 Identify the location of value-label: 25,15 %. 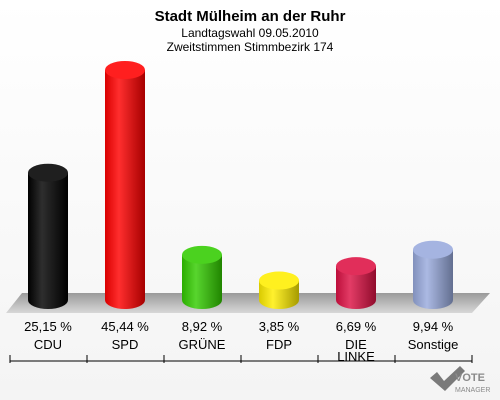
(48, 326).